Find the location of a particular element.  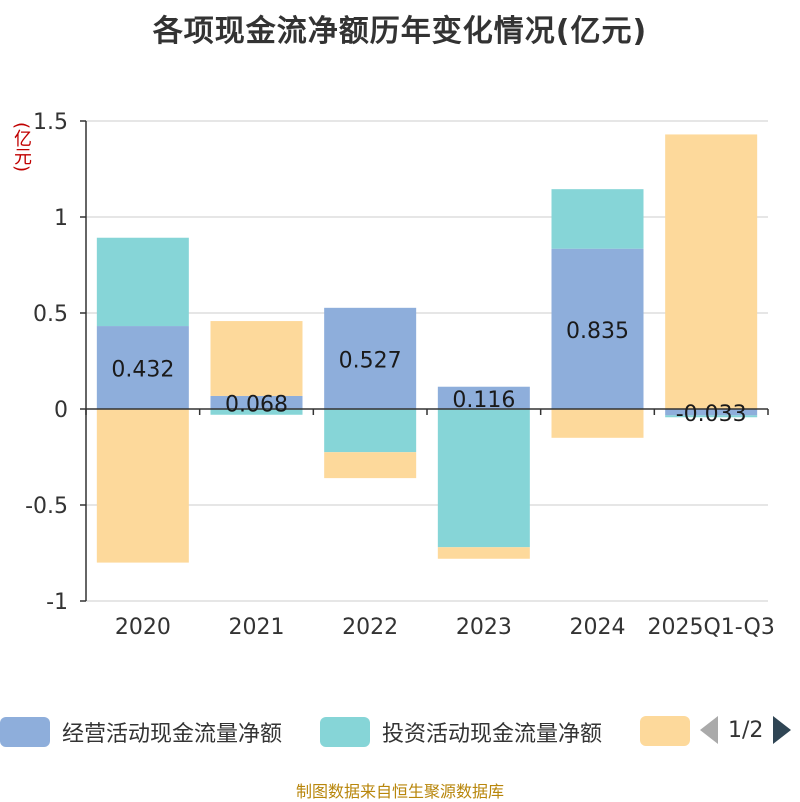

legend-prev-page-icon is located at coordinates (709, 730).